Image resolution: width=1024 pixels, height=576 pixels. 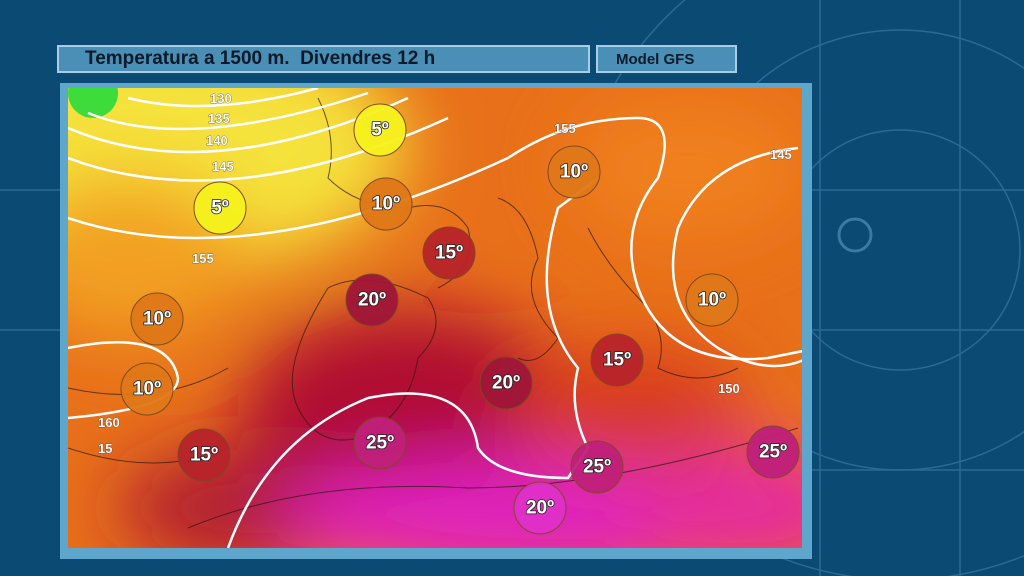 I want to click on title-bar: Temperatura a 1500 m. Divendres 12 h, so click(x=323, y=59).